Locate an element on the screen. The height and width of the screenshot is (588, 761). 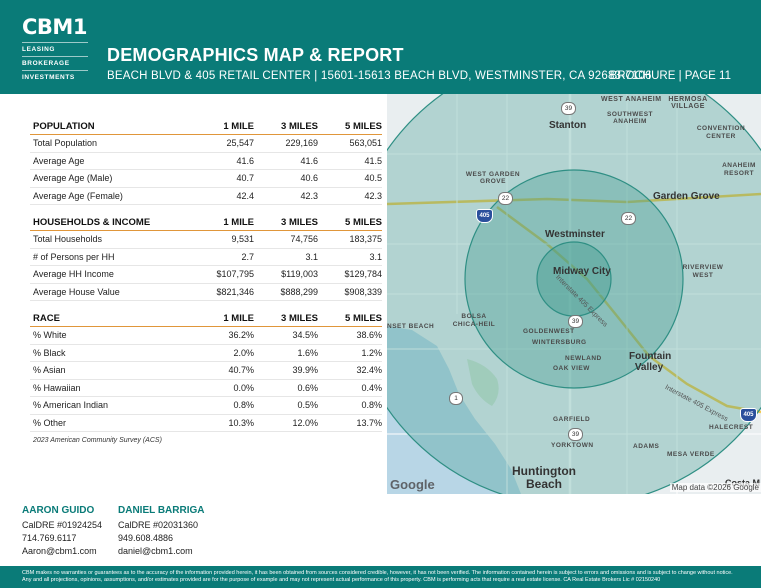
interstate-405-shield: 405 is located at coordinates (748, 415).